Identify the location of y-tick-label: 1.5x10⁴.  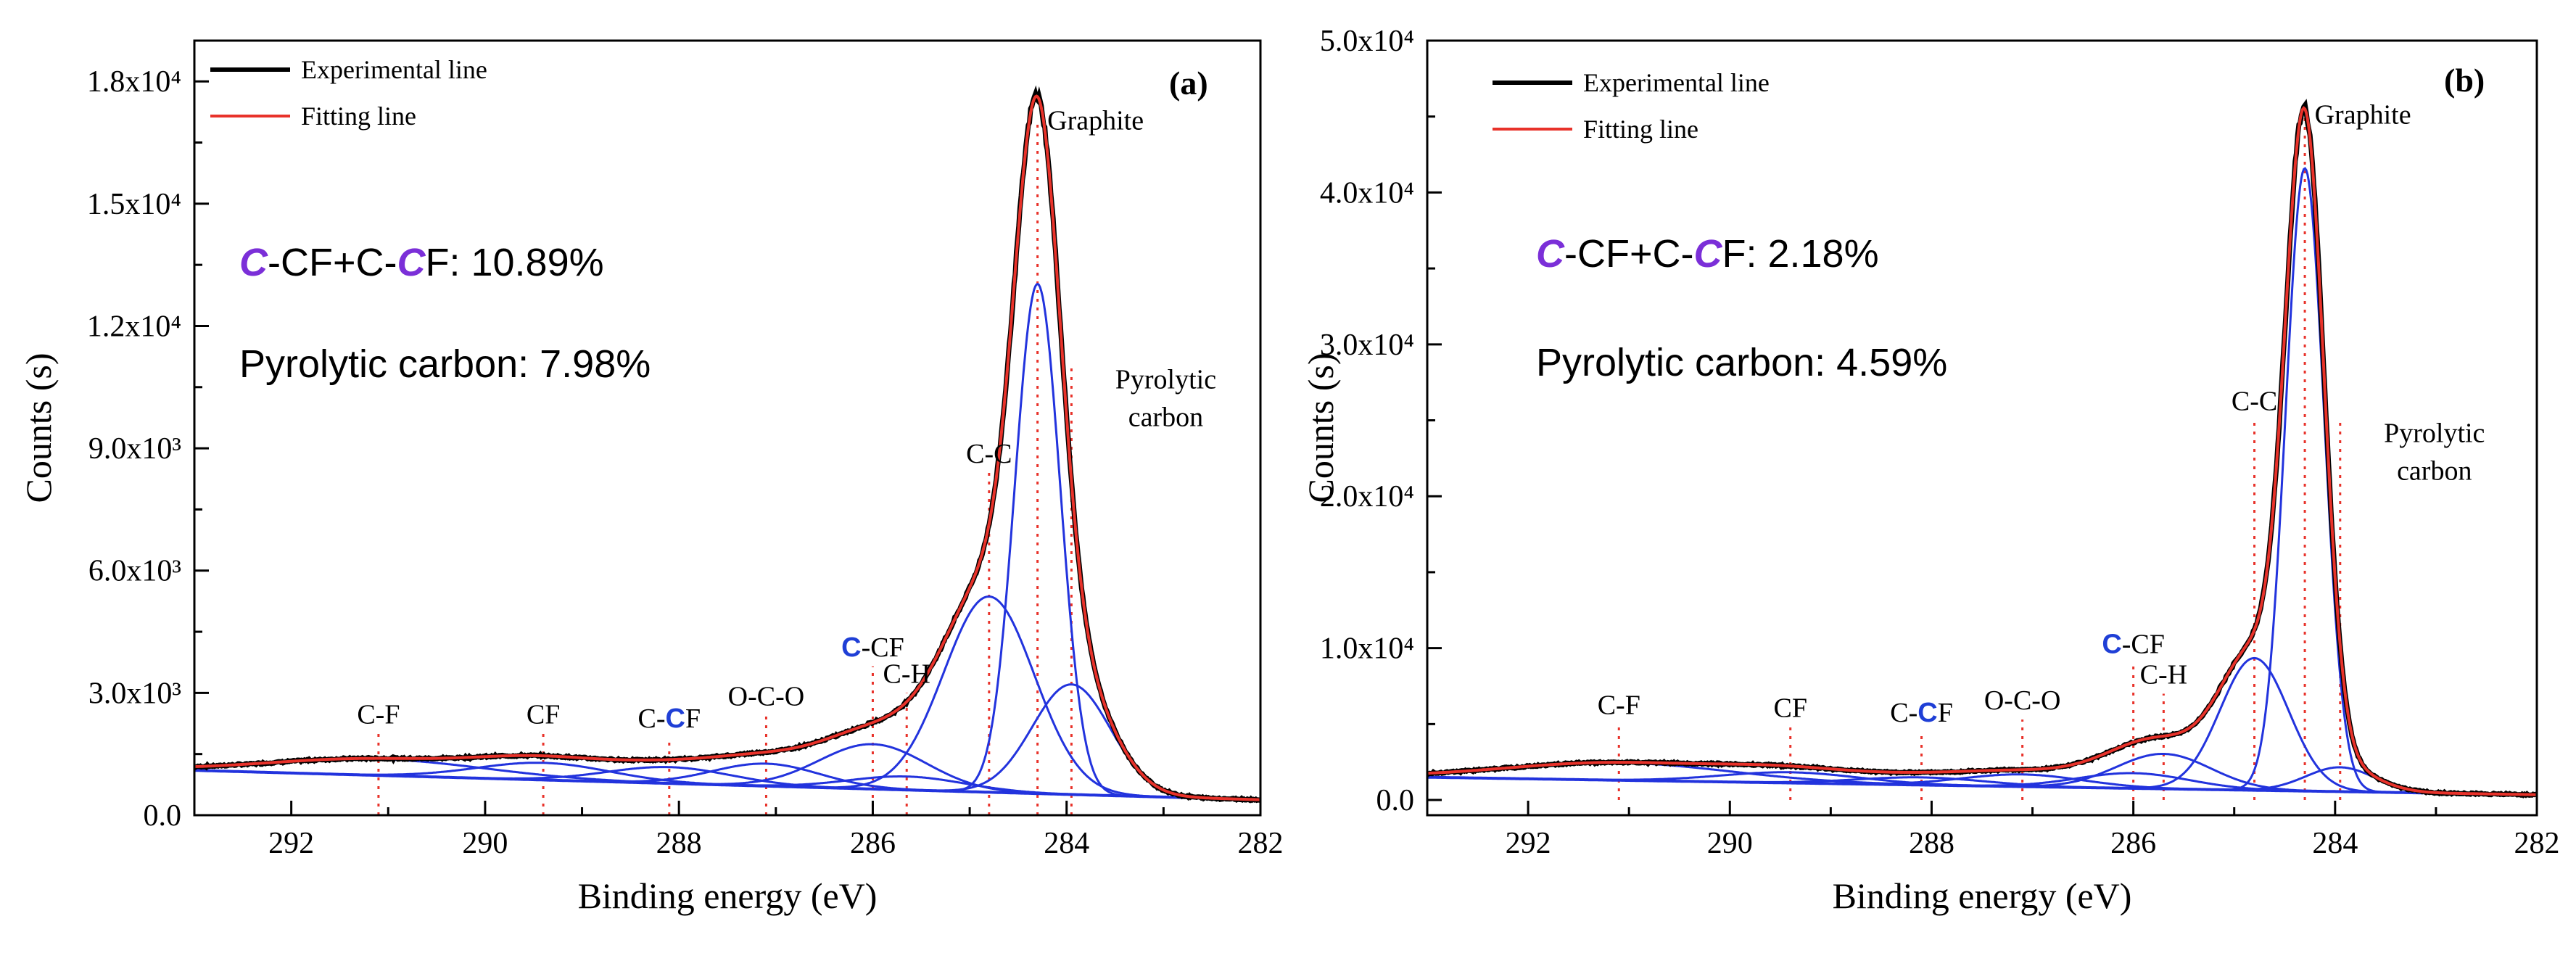
(134, 205).